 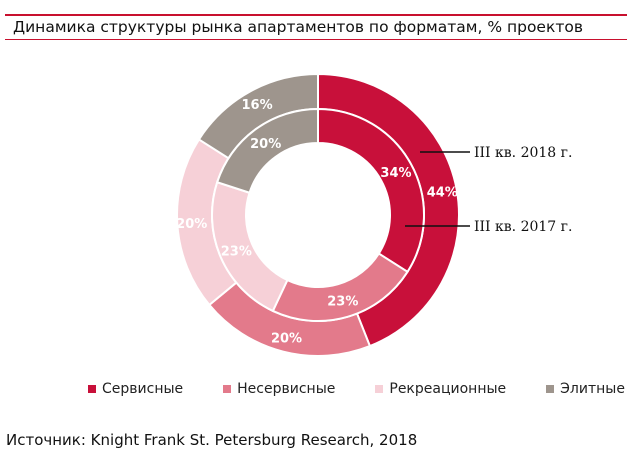 What do you see at coordinates (286, 389) in the screenshot?
I see `legend-label: Несервисные` at bounding box center [286, 389].